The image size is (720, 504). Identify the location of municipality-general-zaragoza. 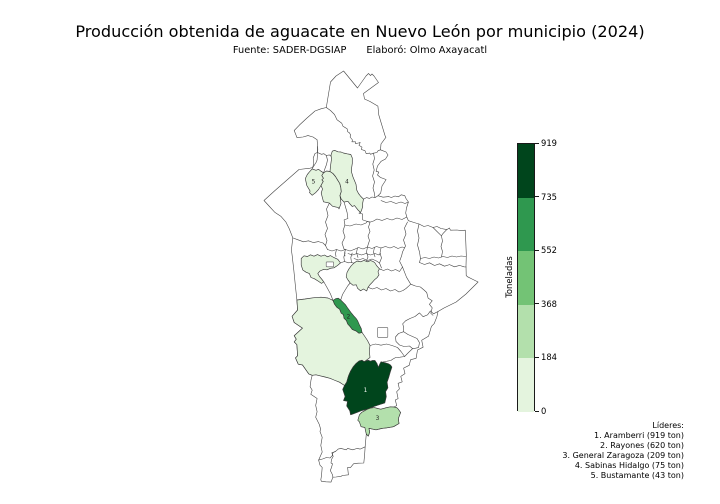
(379, 421).